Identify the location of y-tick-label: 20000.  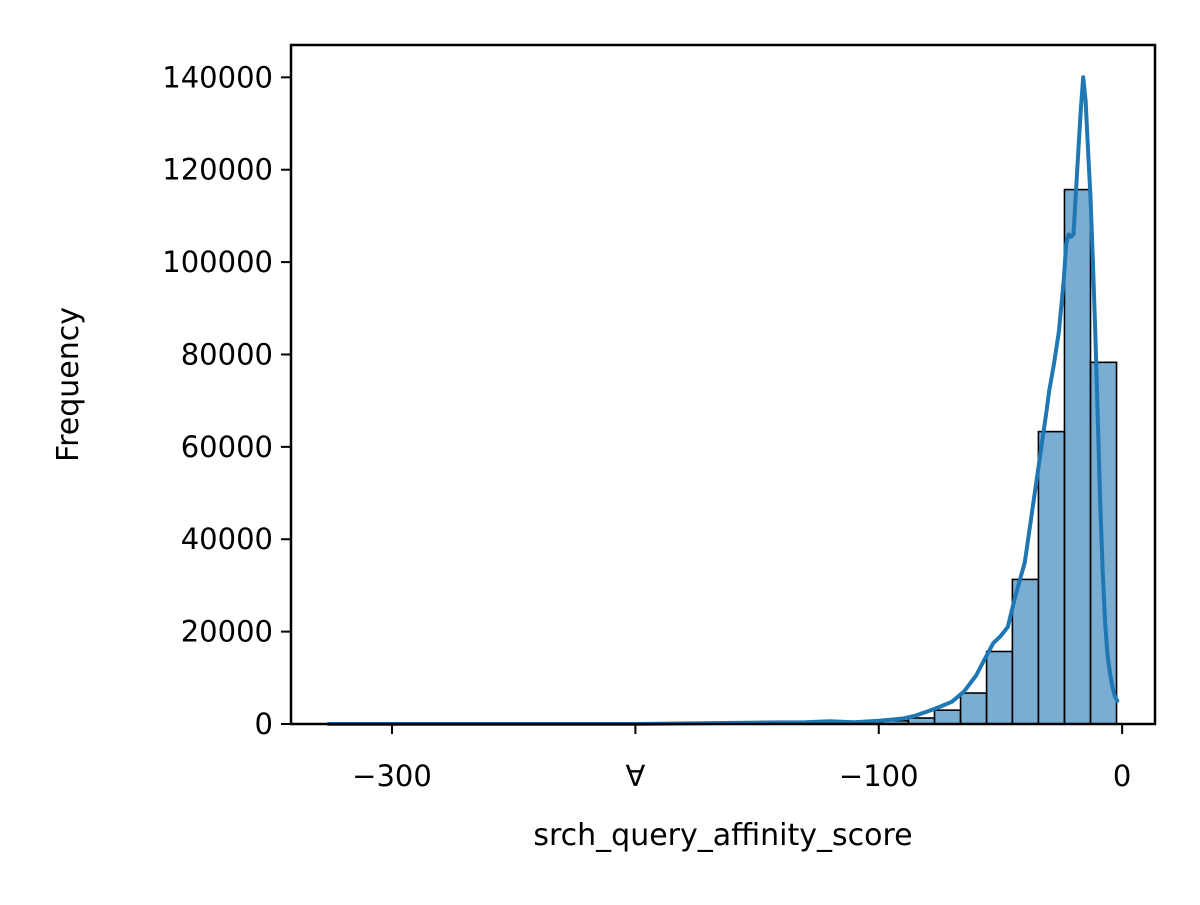
(227, 632).